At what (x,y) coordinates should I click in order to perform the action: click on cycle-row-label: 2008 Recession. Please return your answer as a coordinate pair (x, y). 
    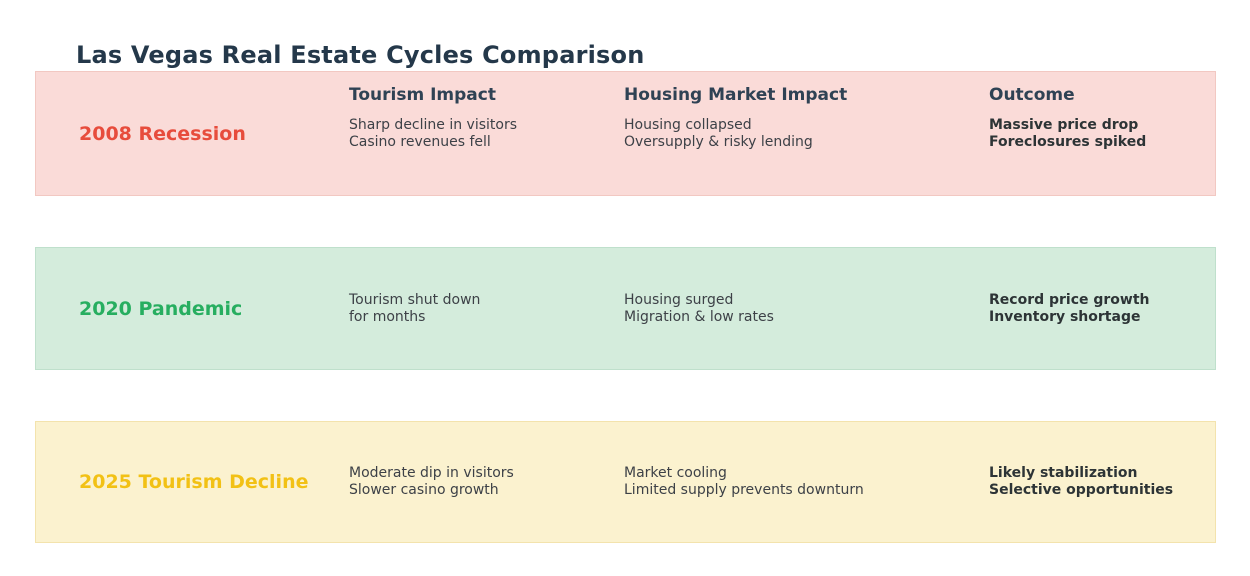
    Looking at the image, I should click on (162, 133).